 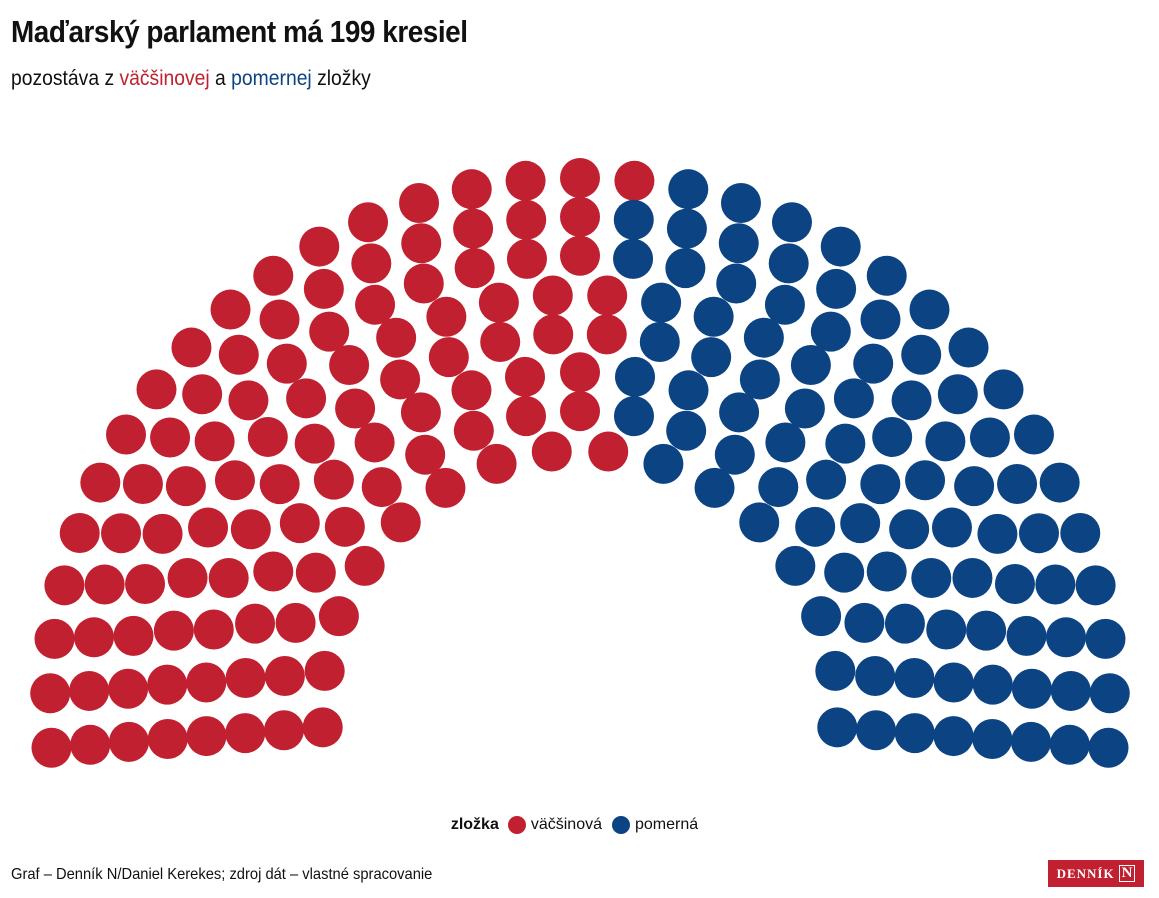 I want to click on legend-label-proportional: pomerná, so click(x=667, y=824).